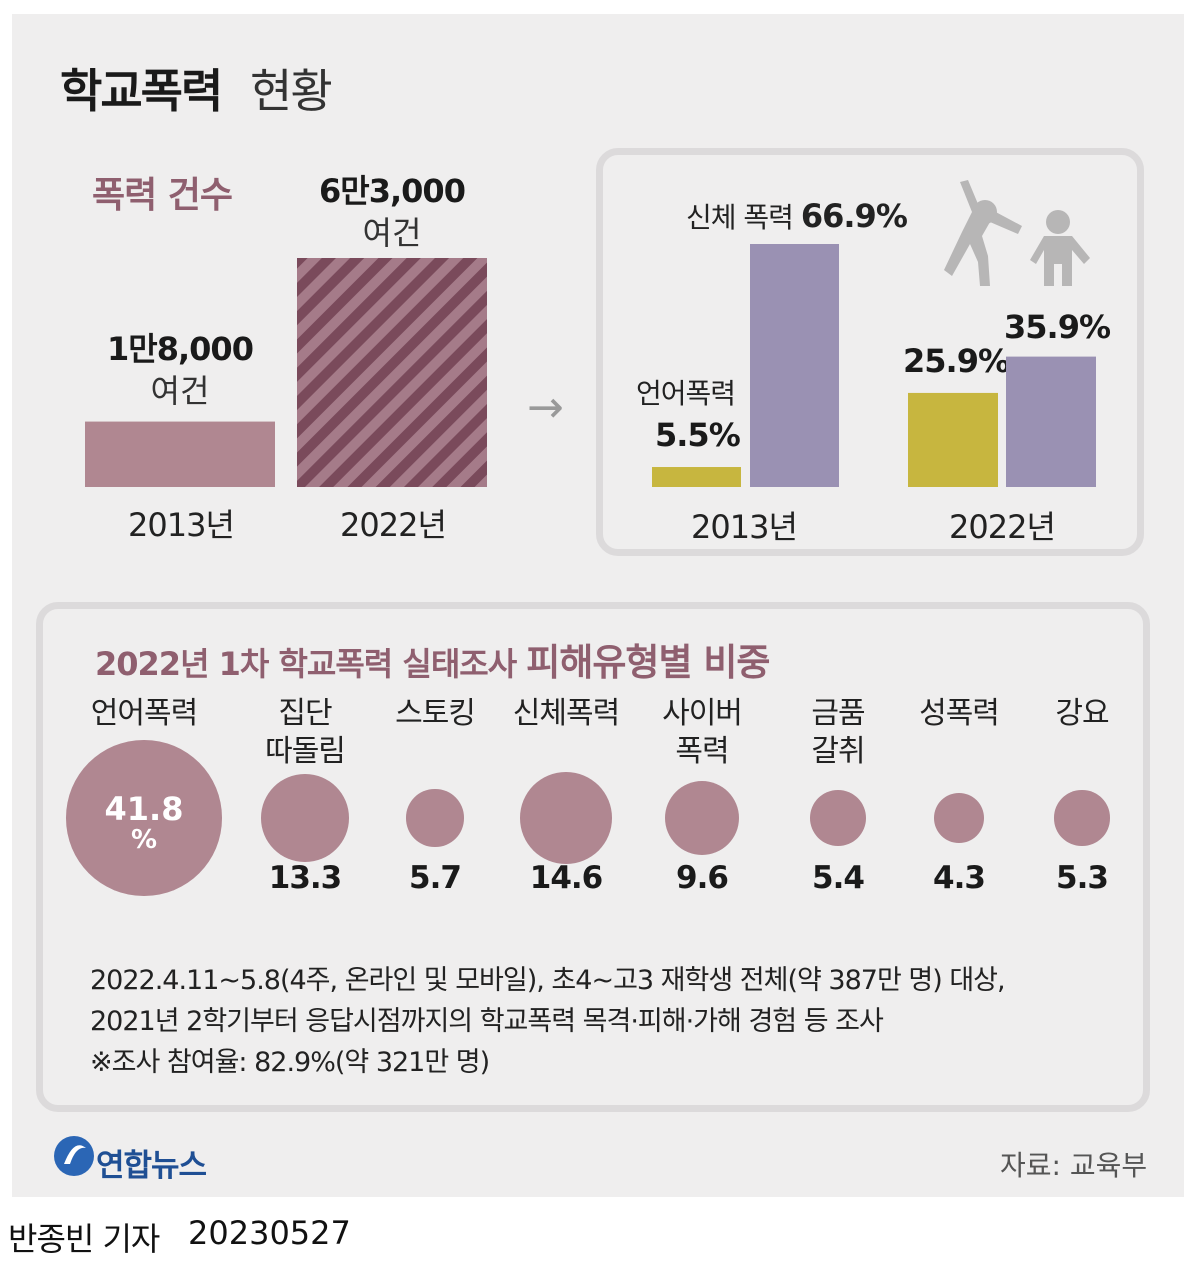  Describe the element at coordinates (744, 527) in the screenshot. I see `type-year-2013: 2013년` at that location.